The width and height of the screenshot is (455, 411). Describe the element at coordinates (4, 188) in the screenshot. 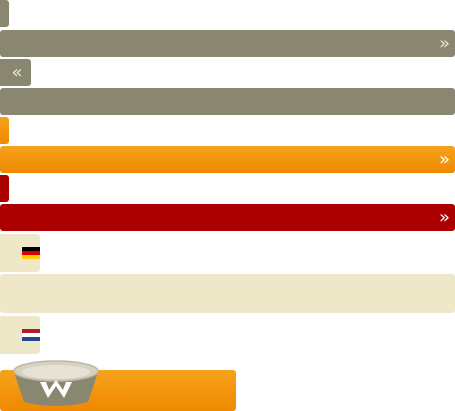

I see `red-tab` at that location.